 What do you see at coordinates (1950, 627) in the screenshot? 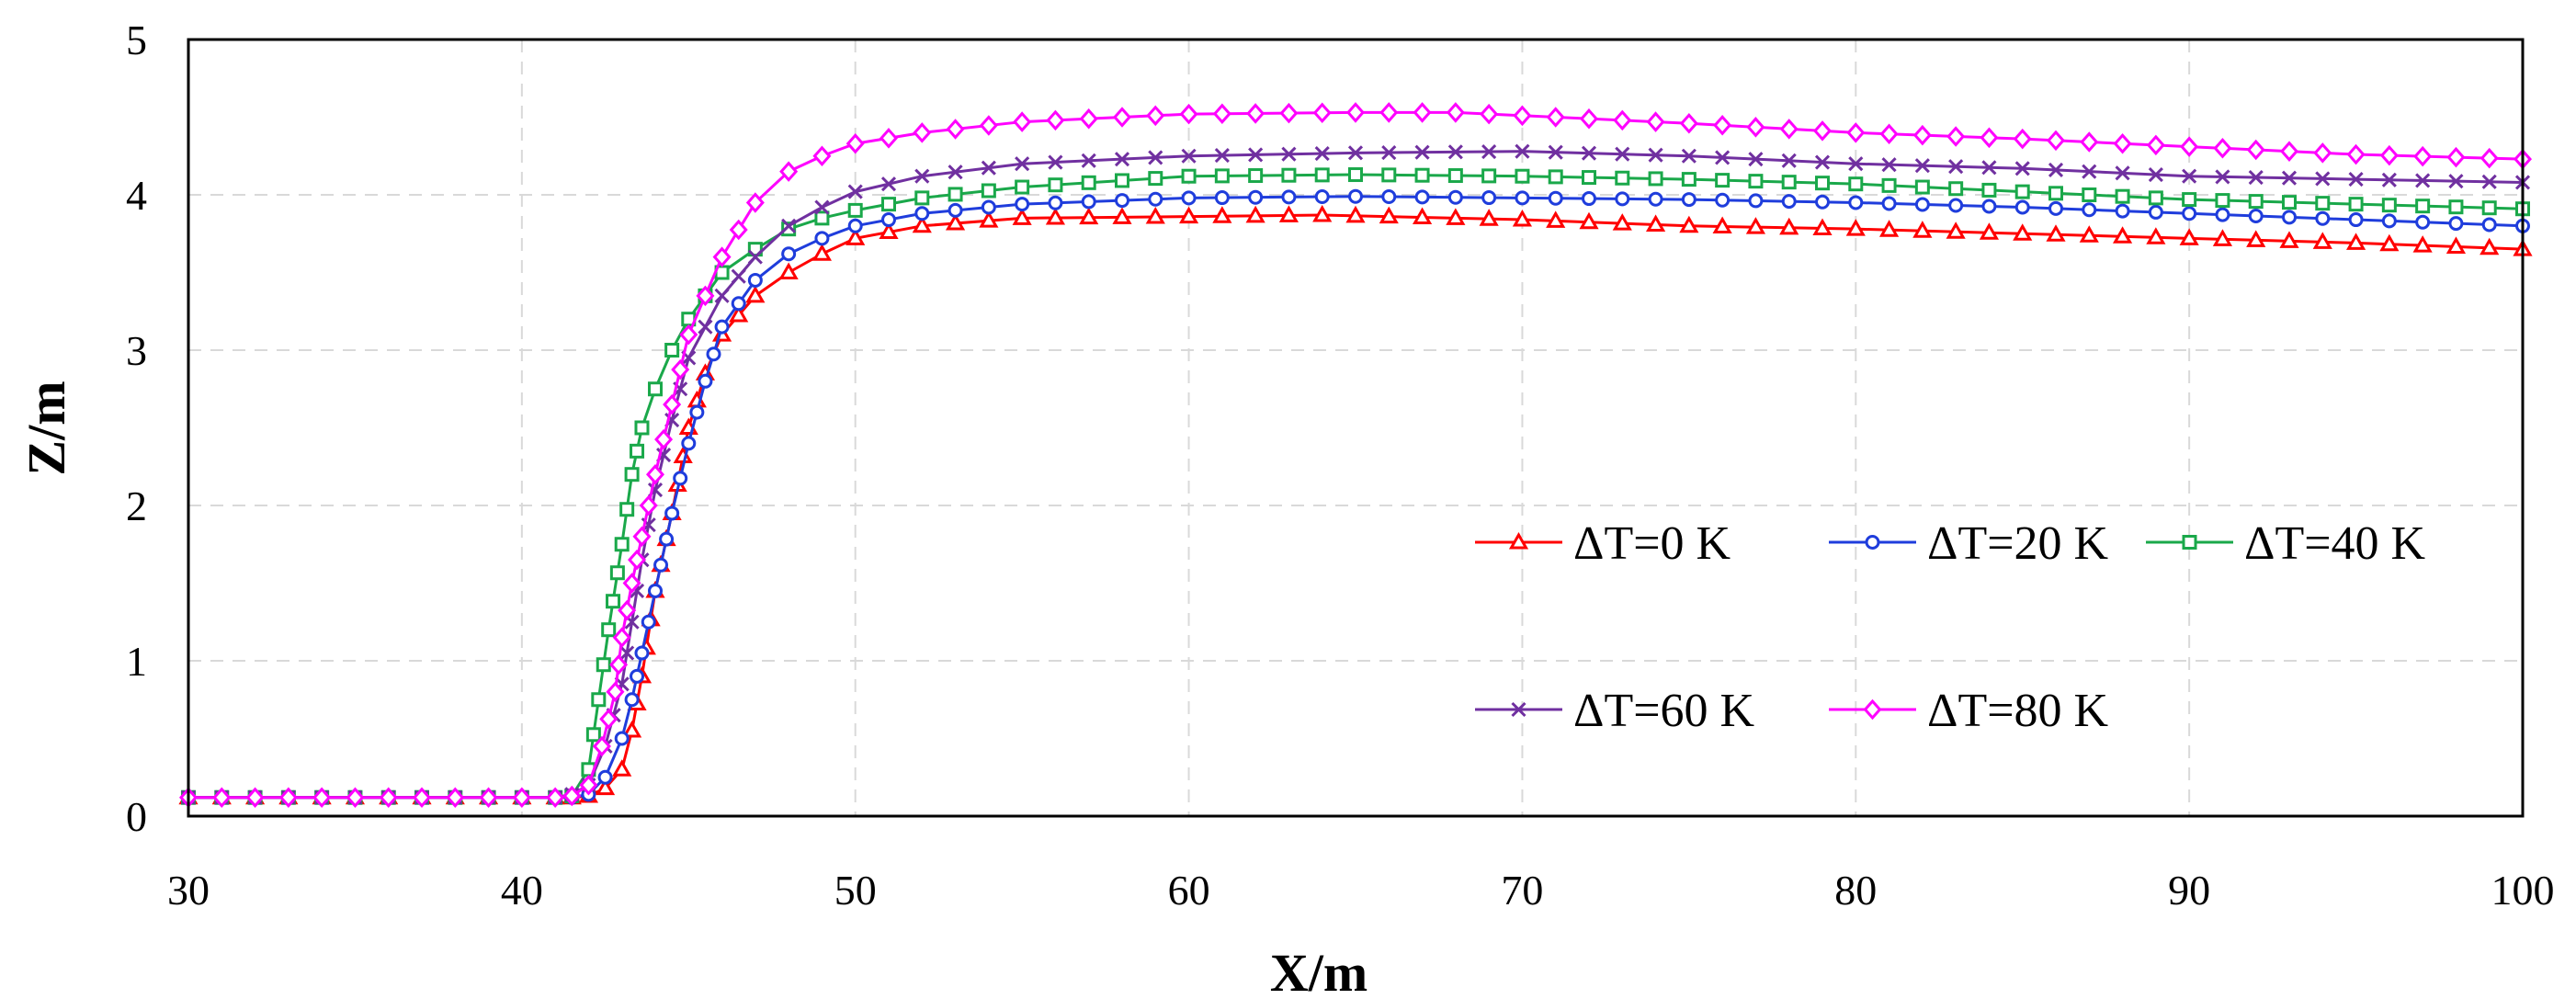
I see `legend: ΔT=0 K ΔT=20 K ΔT=40 K ΔT=60 K ΔT=80 K` at bounding box center [1950, 627].